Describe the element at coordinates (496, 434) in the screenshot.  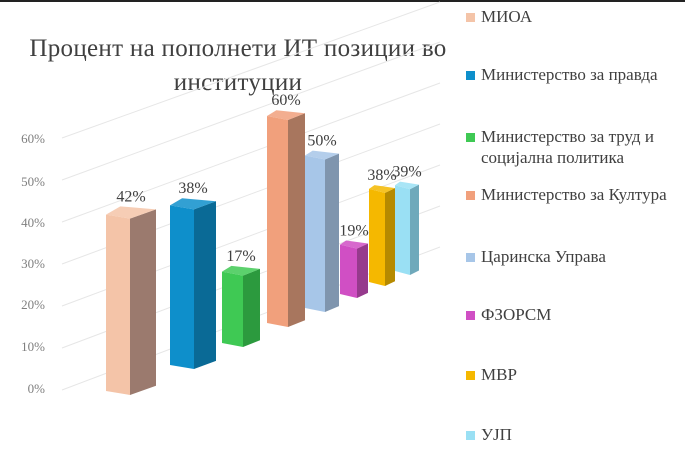
I see `legend-label: УЈП` at that location.